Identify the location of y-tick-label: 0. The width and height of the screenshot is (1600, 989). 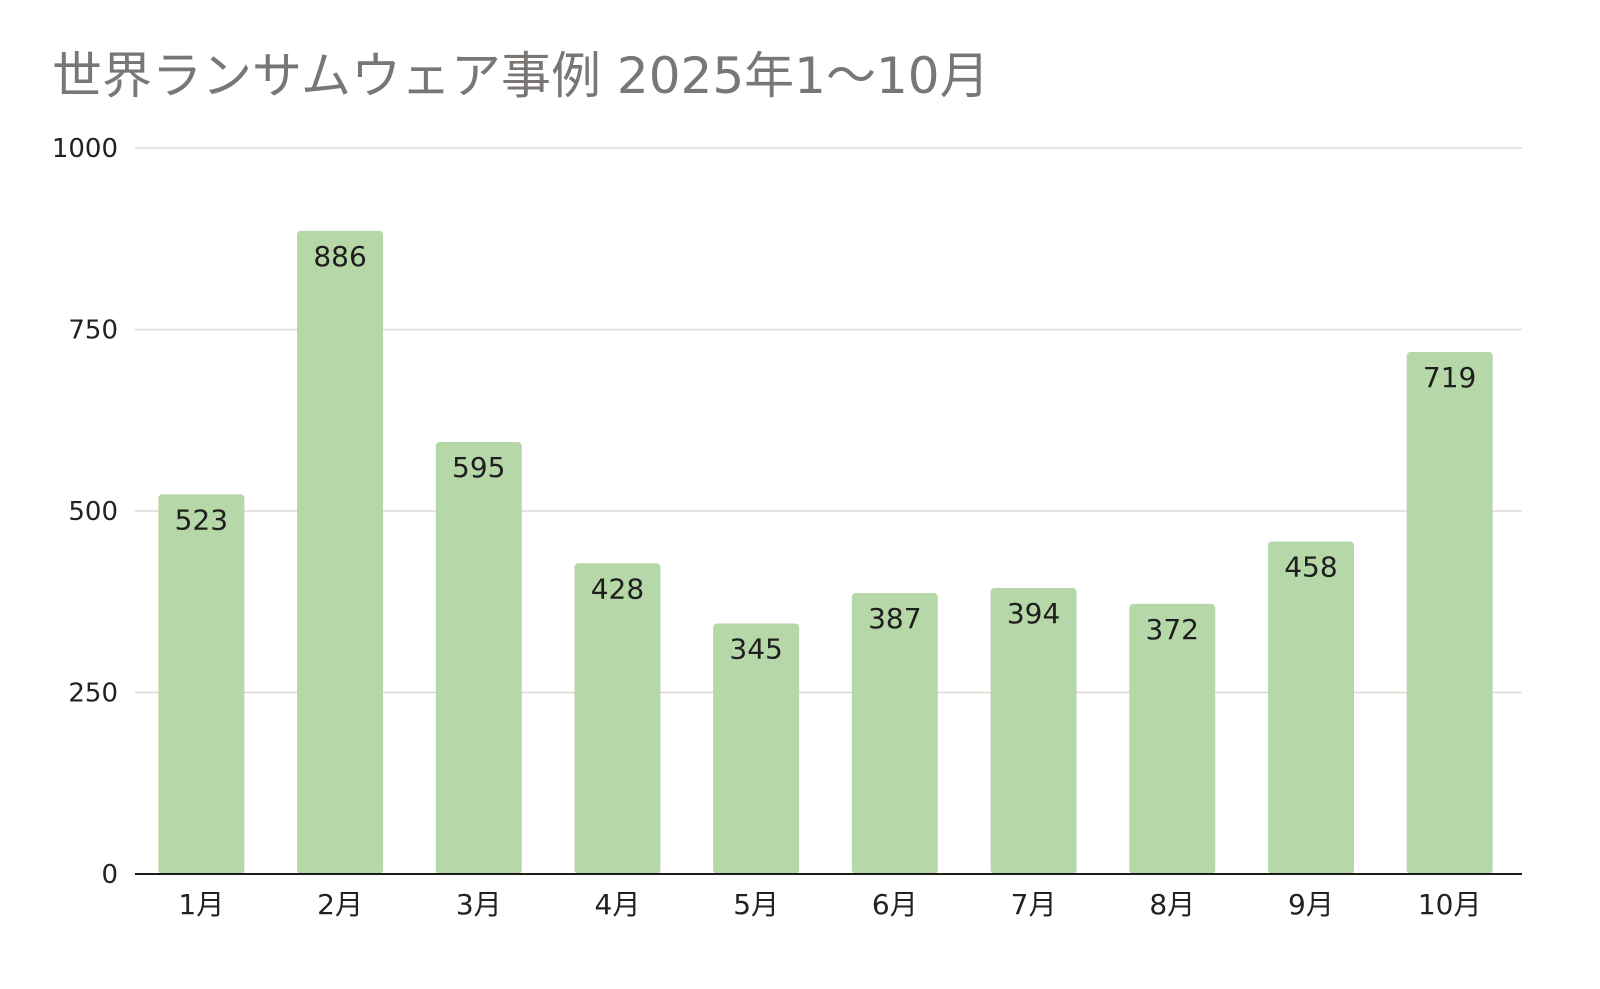
(109, 875).